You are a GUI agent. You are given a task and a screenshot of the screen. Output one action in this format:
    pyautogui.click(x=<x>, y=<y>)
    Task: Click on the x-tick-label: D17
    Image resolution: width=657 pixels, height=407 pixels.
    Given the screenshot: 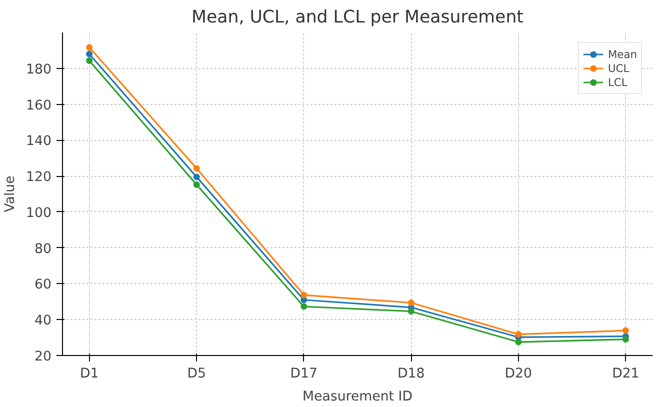 What is the action you would take?
    pyautogui.click(x=304, y=374)
    